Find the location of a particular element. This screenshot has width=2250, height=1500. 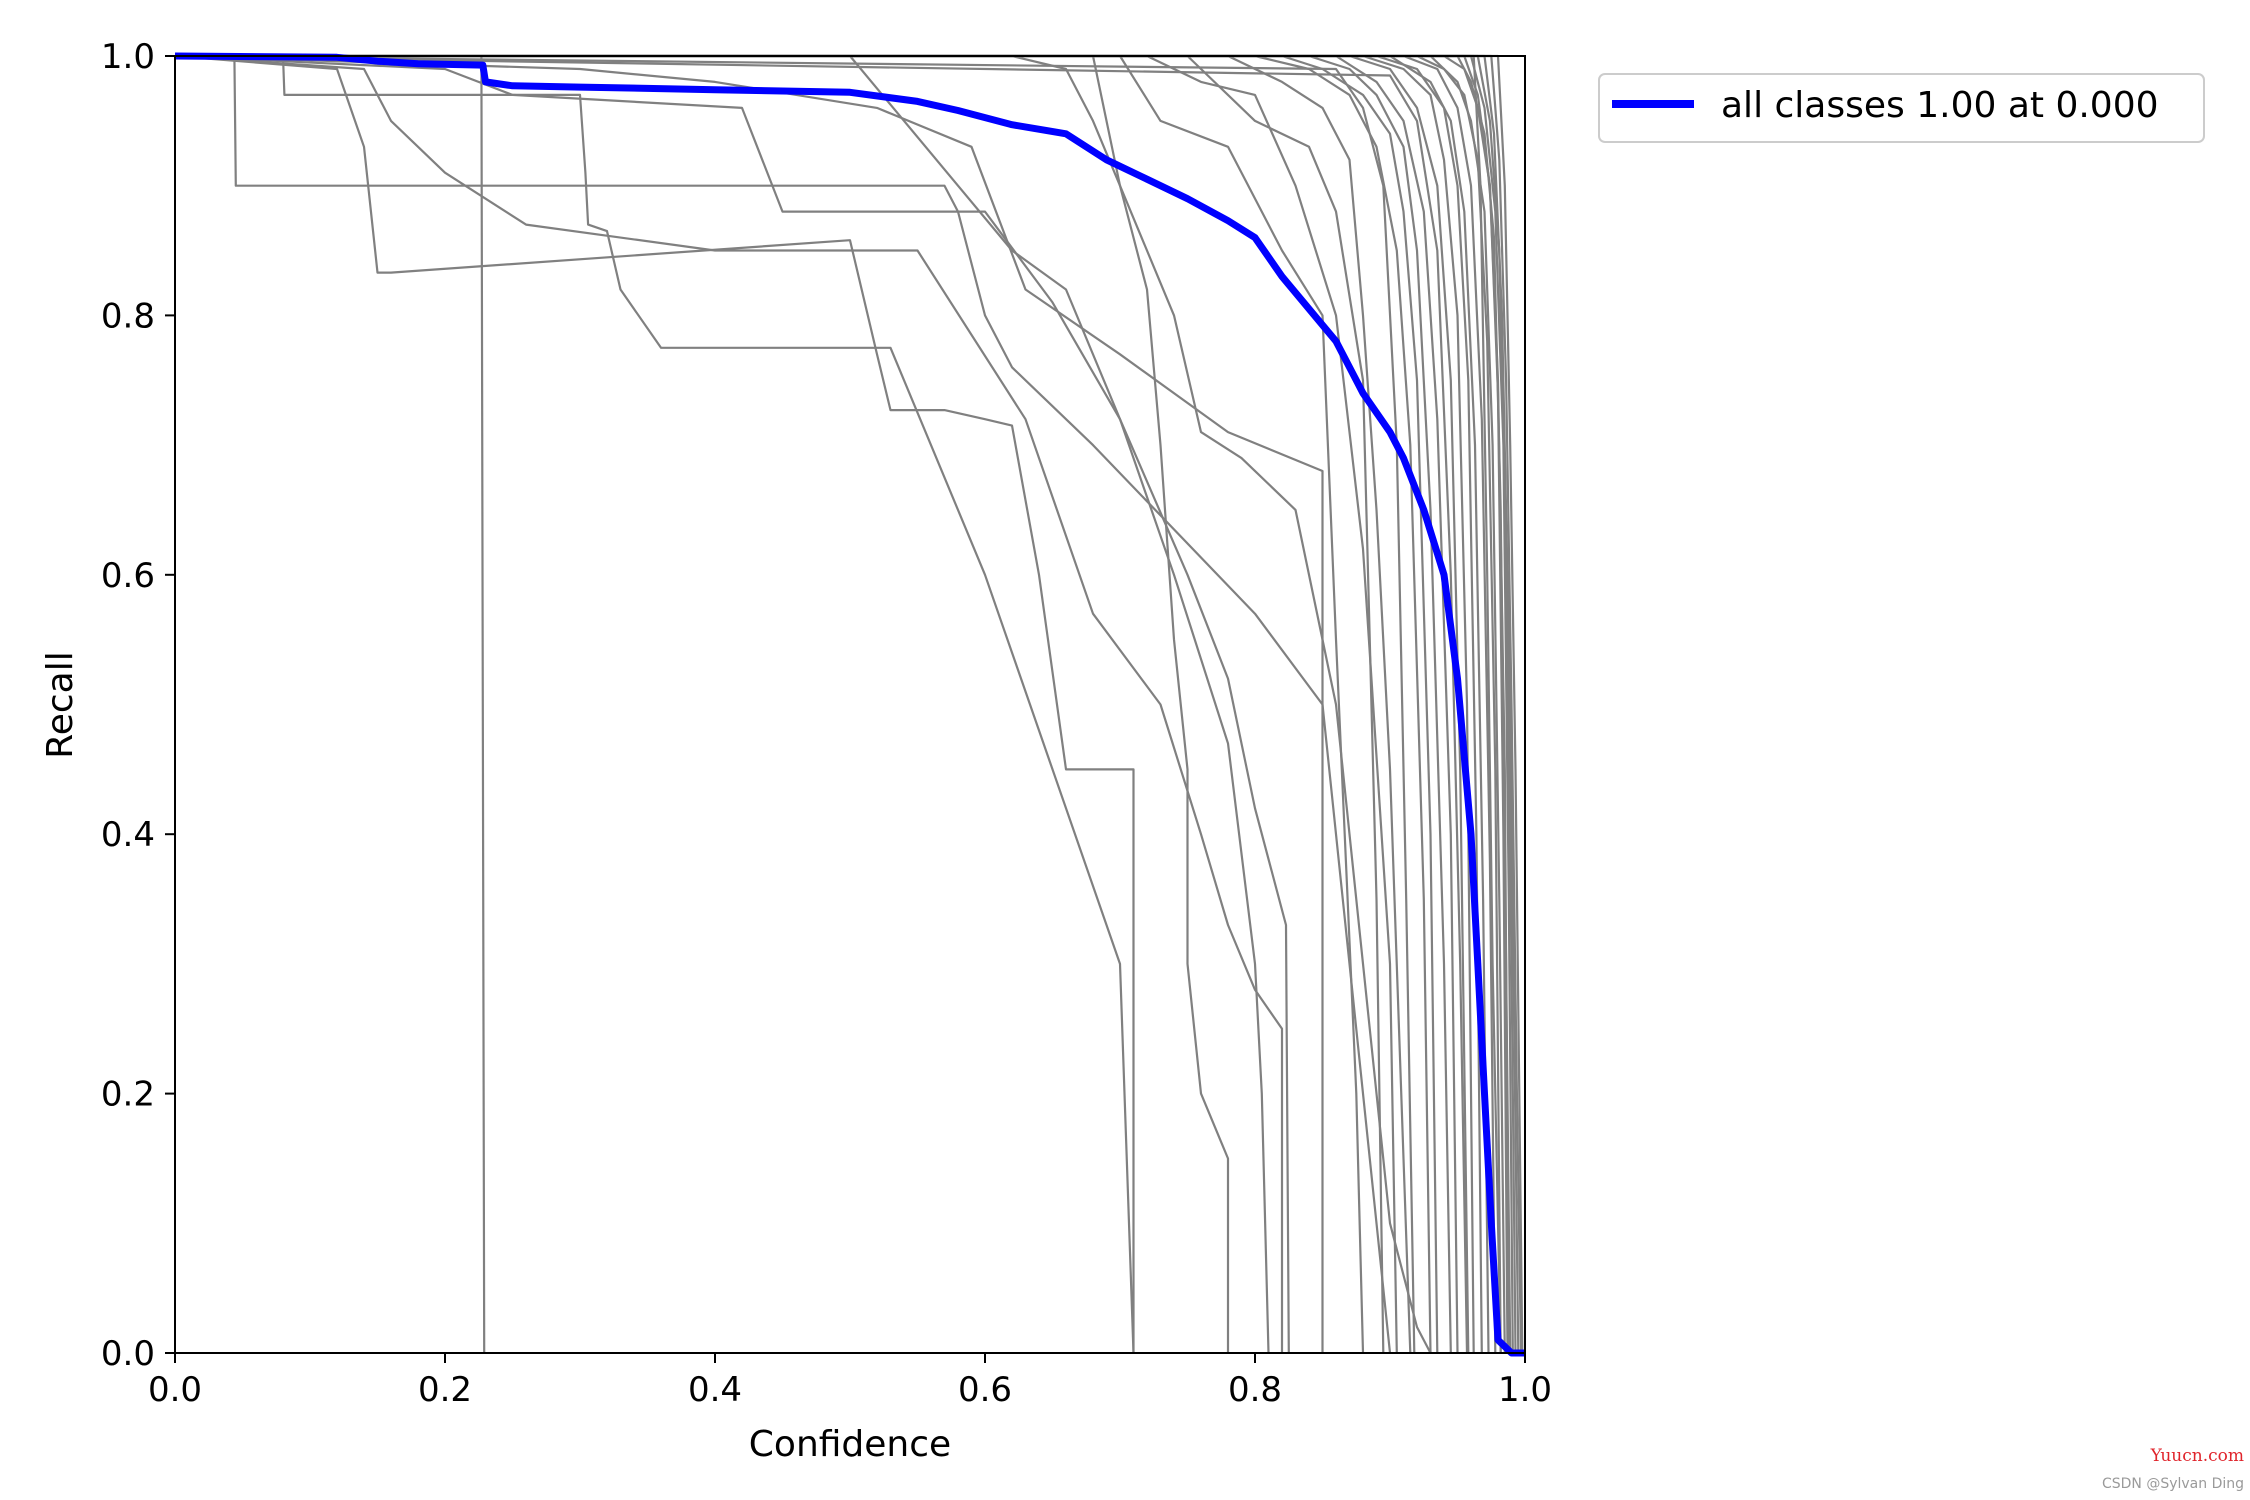

y-tick-label: 0.6 is located at coordinates (128, 576).